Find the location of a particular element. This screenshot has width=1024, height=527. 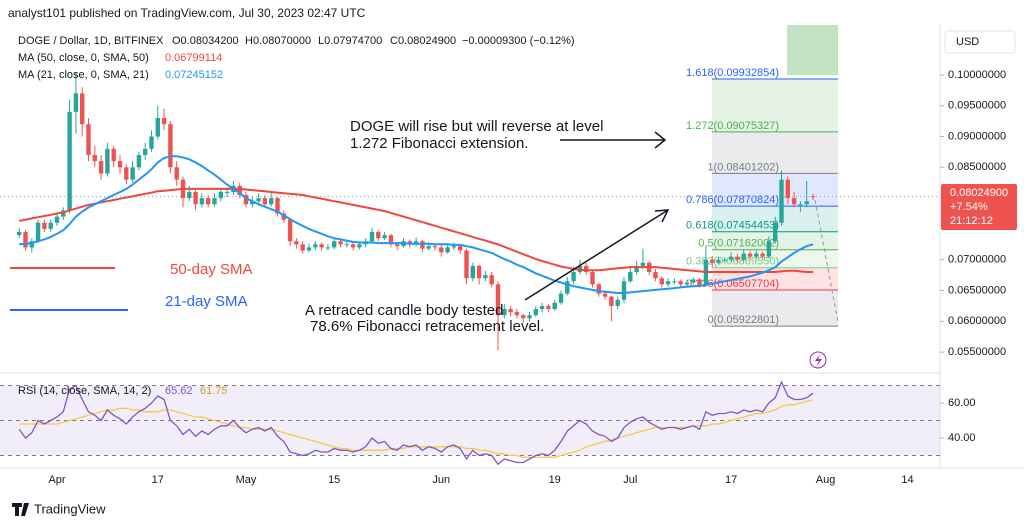

x-tick-label: Jul is located at coordinates (630, 480).